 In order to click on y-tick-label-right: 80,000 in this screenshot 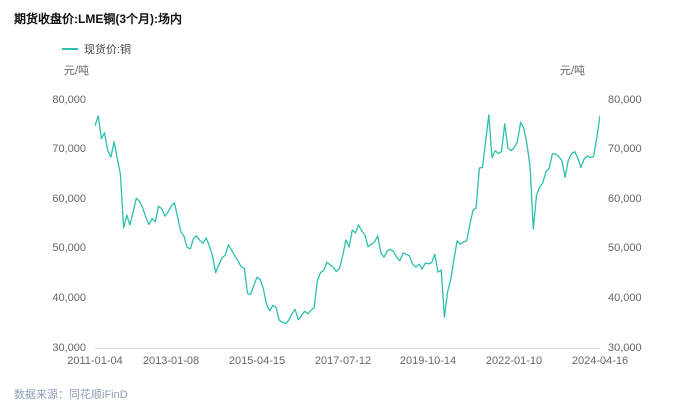, I will do `click(625, 100)`.